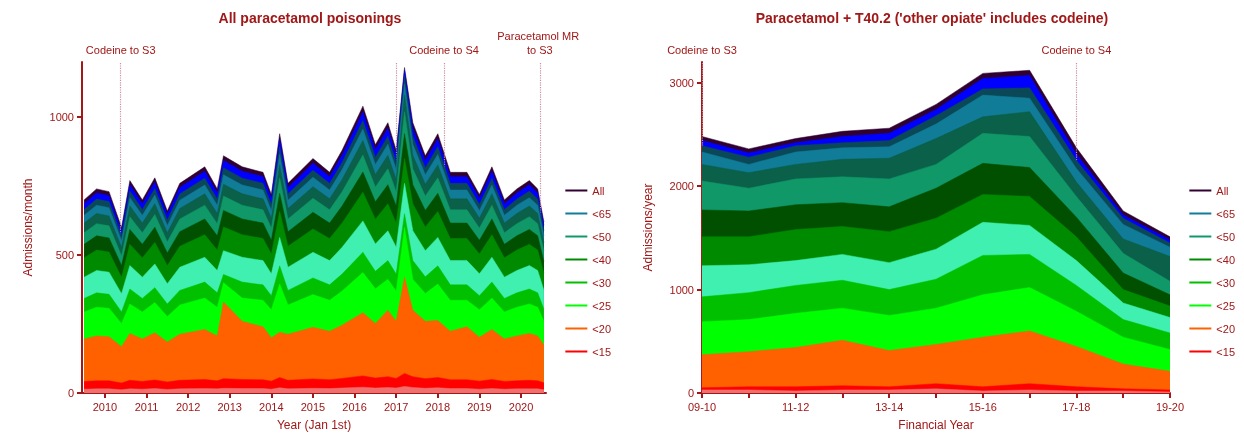 Image resolution: width=1244 pixels, height=439 pixels. Describe the element at coordinates (889, 406) in the screenshot. I see `x-tick-label: 13-14` at that location.